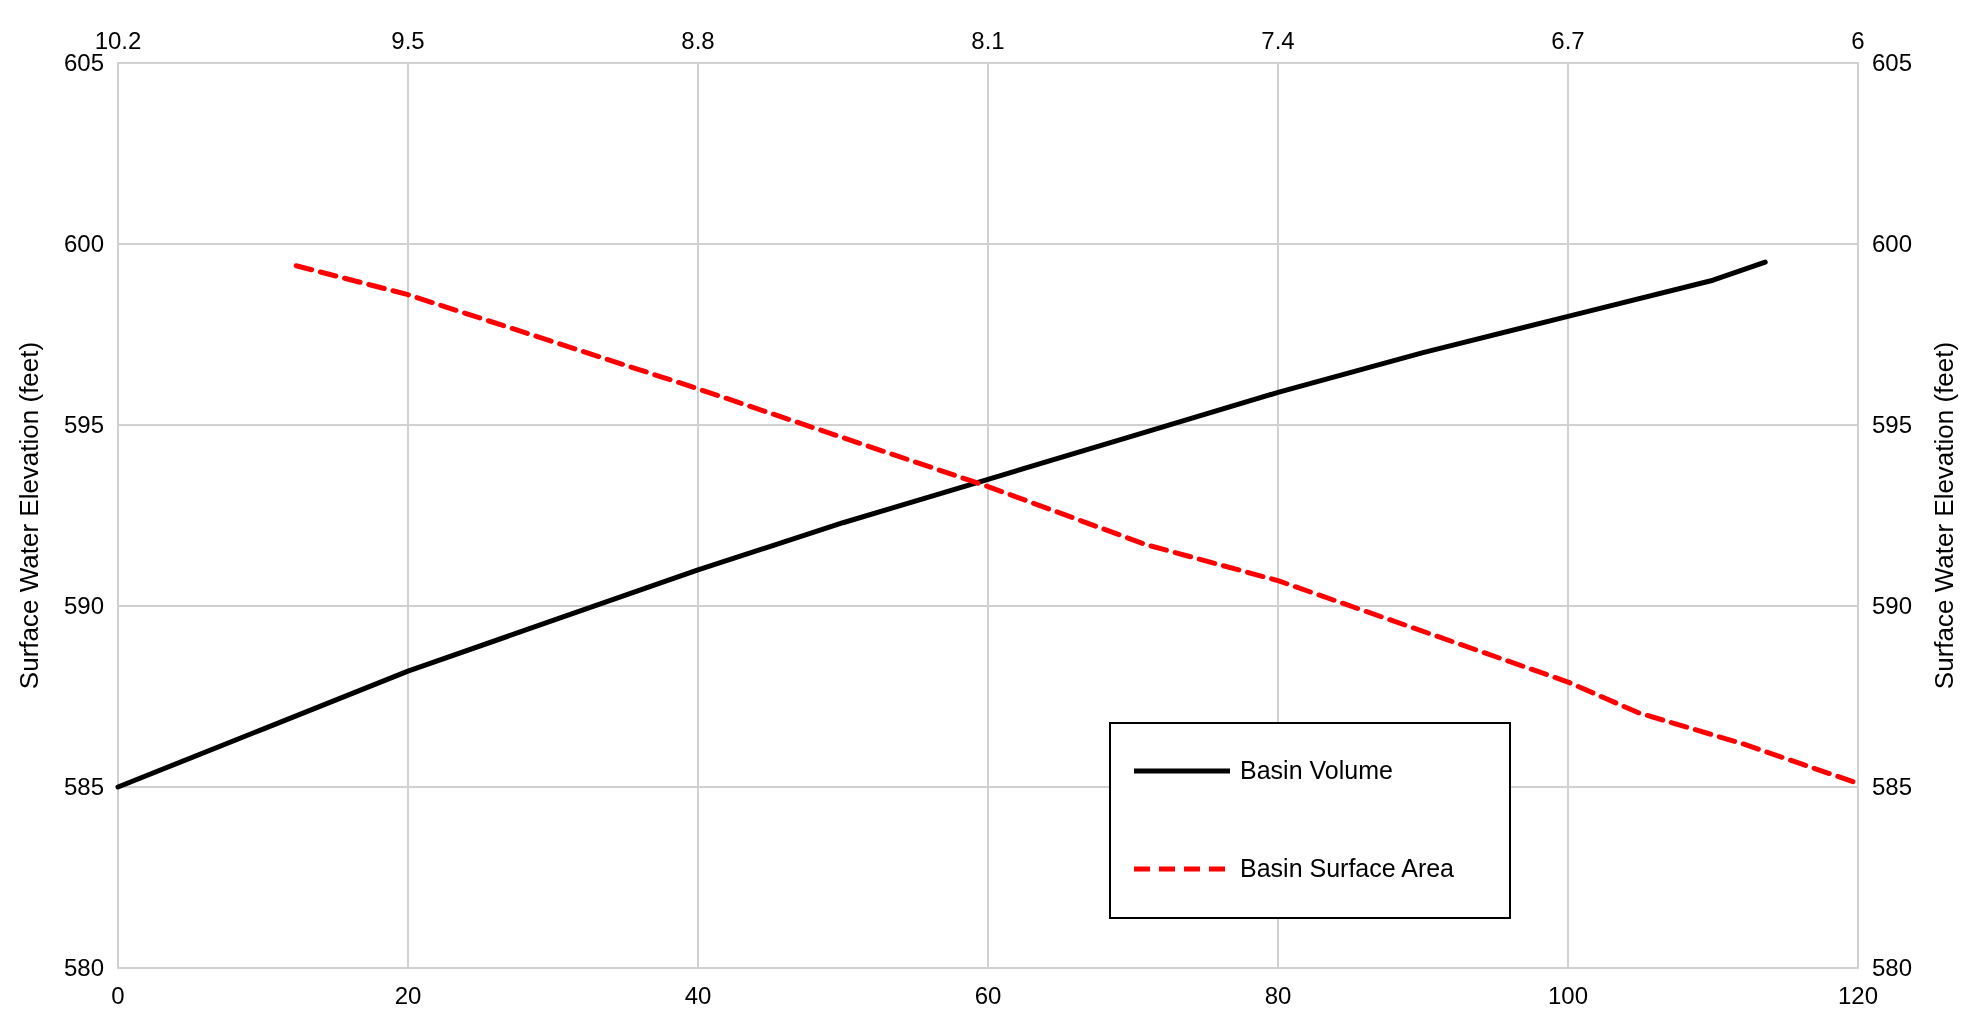  Describe the element at coordinates (1858, 40) in the screenshot. I see `x2-tick-label: 6` at that location.